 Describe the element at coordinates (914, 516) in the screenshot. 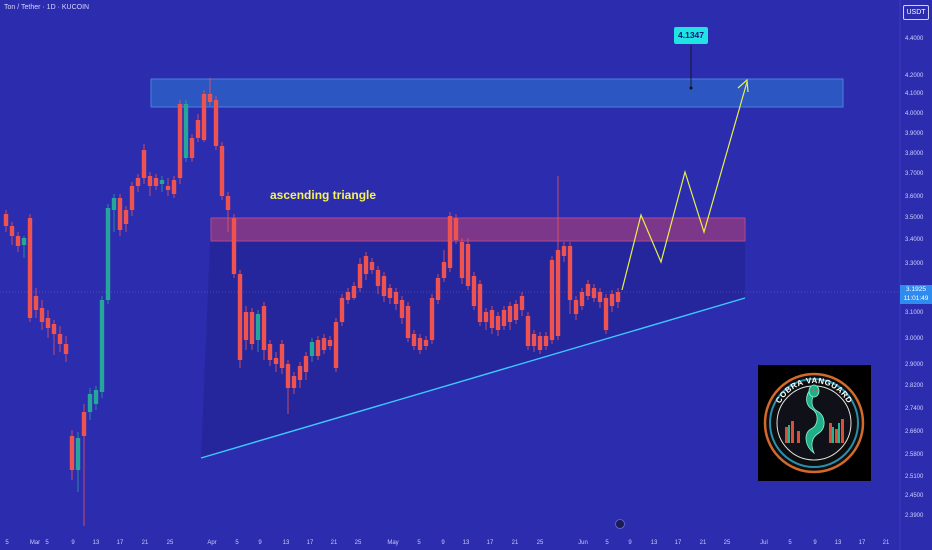

I see `price-tick-label: 2.3900` at that location.